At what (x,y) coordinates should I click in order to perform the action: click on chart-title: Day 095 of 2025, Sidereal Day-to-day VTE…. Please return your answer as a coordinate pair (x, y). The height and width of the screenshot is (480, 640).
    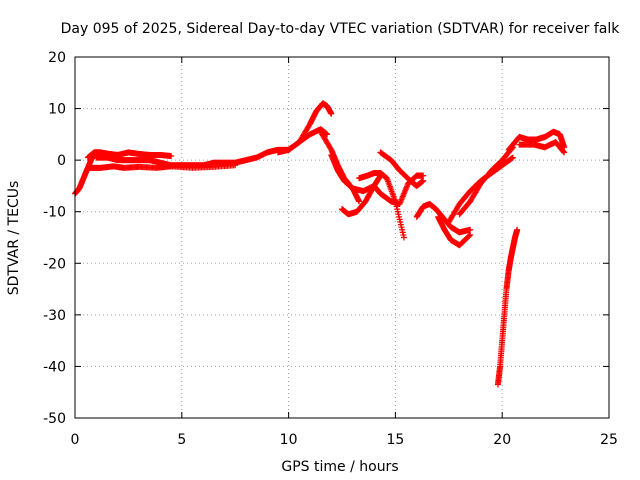
    Looking at the image, I should click on (341, 29).